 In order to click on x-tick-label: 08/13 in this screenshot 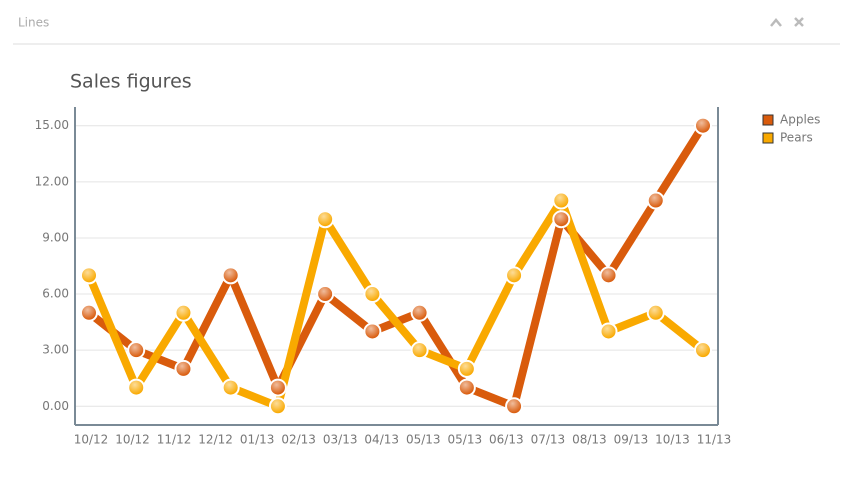, I will do `click(589, 440)`.